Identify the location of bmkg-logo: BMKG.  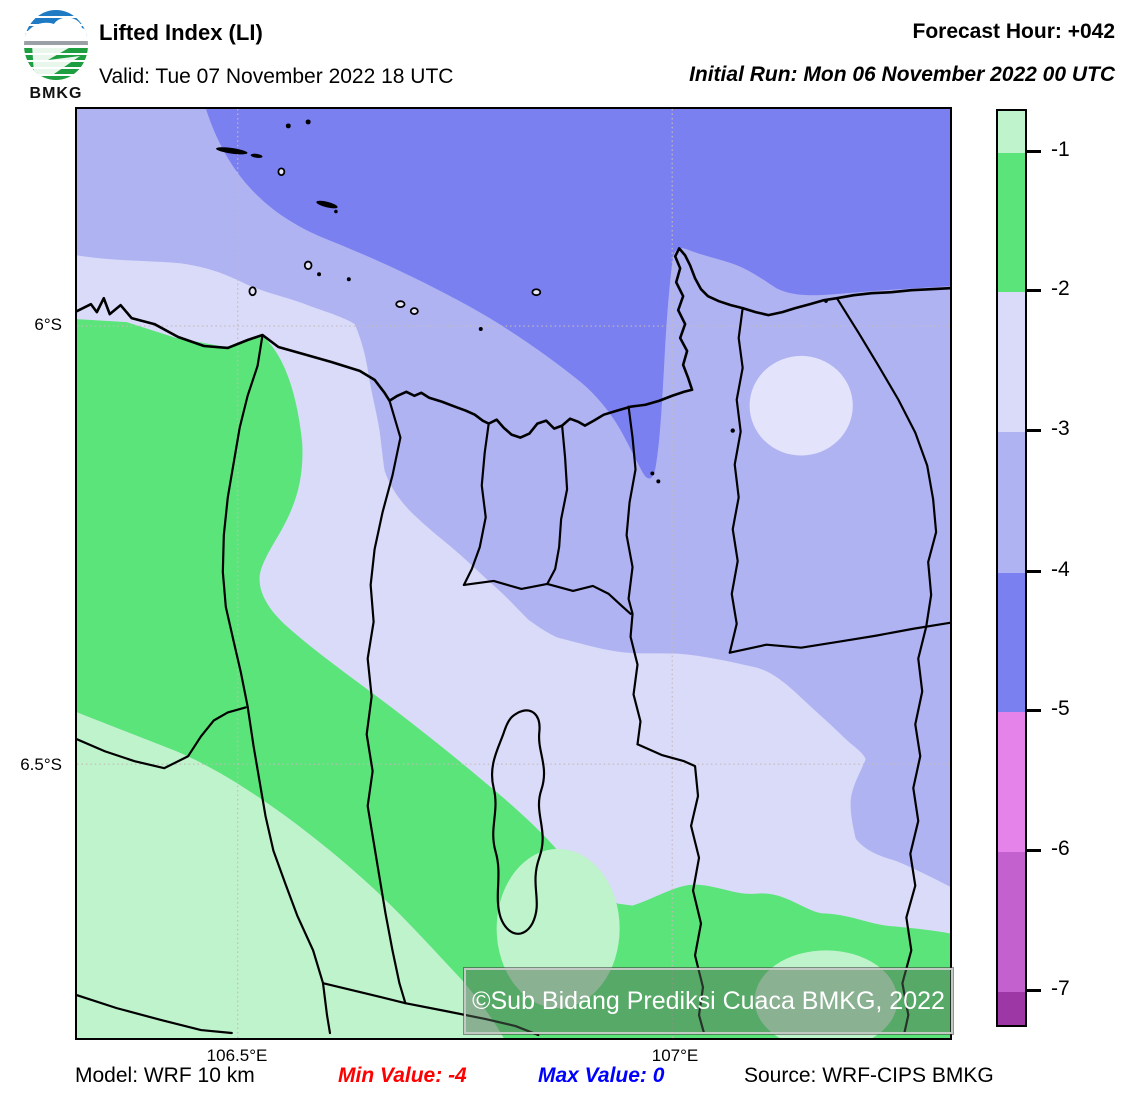
(56, 55).